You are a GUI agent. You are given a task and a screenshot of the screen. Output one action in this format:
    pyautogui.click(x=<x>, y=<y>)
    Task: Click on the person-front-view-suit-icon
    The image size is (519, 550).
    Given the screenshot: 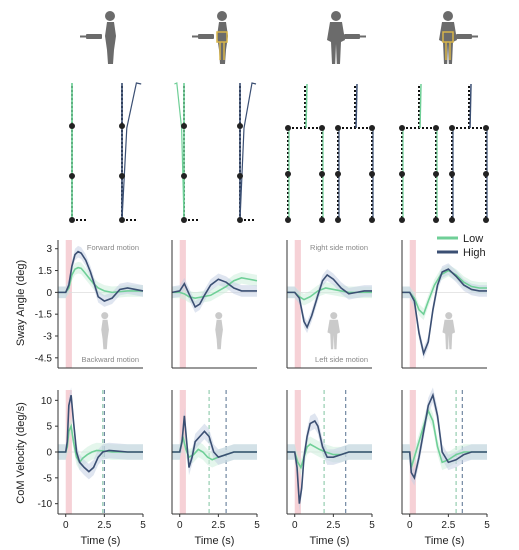 What is the action you would take?
    pyautogui.click(x=458, y=37)
    